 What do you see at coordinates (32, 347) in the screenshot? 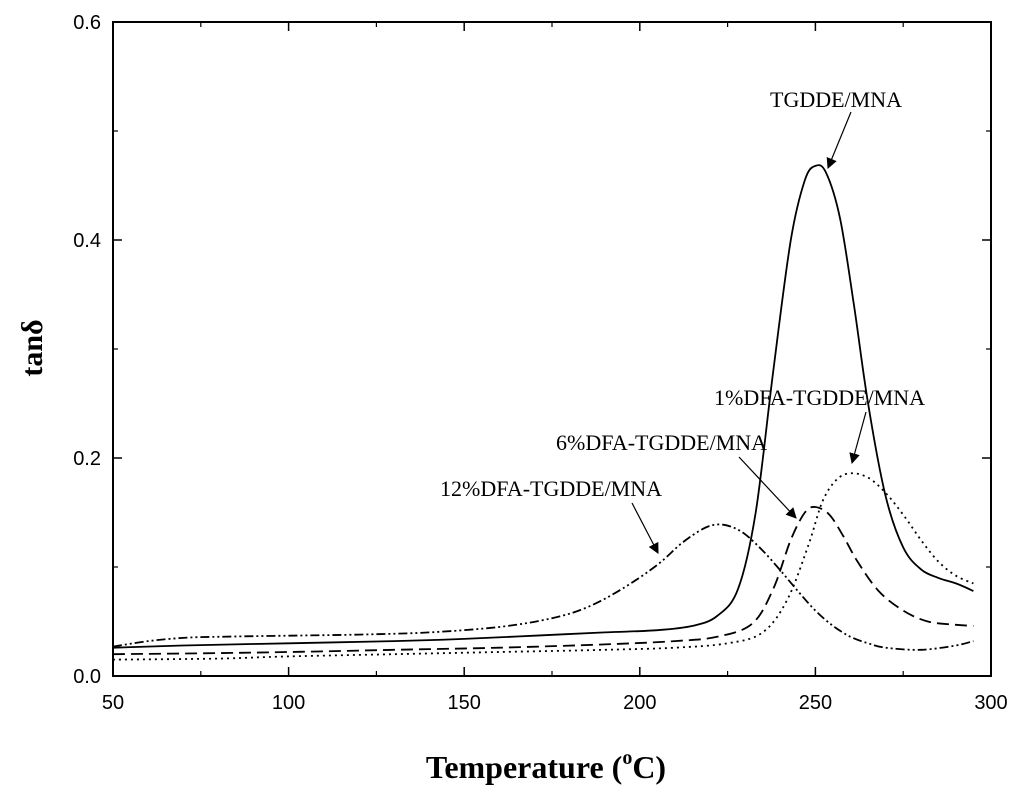
I see `y-axis-title: tanδ` at bounding box center [32, 347].